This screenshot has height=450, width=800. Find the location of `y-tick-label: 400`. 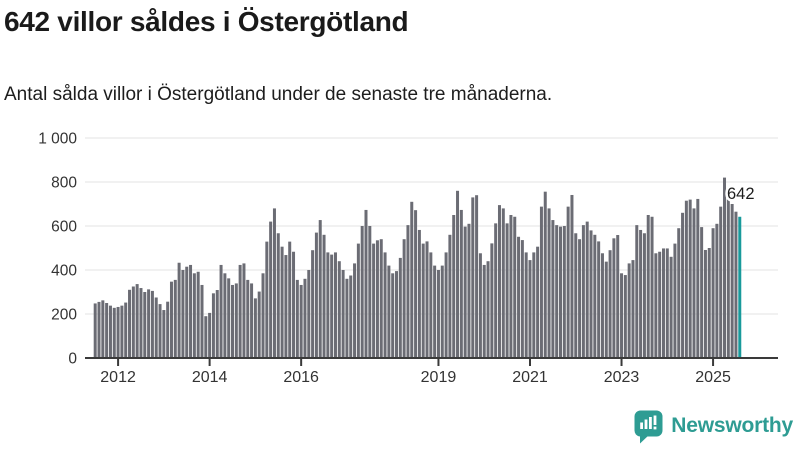

y-tick-label: 400 is located at coordinates (64, 271).